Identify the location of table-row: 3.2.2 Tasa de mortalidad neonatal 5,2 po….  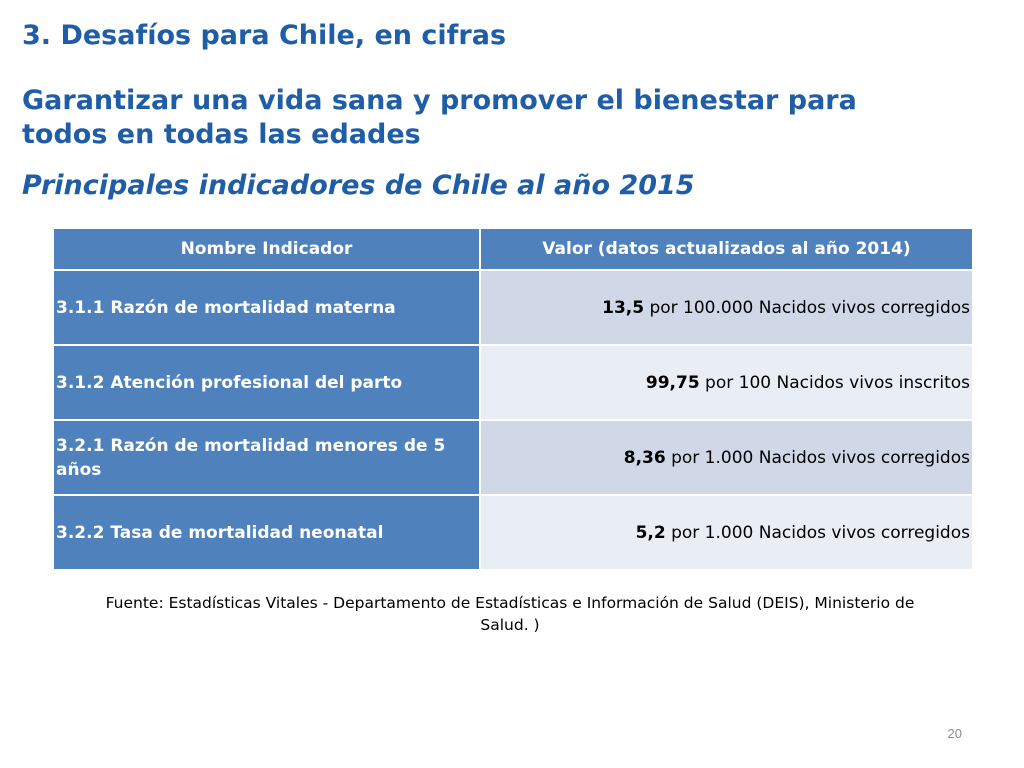
(513, 532).